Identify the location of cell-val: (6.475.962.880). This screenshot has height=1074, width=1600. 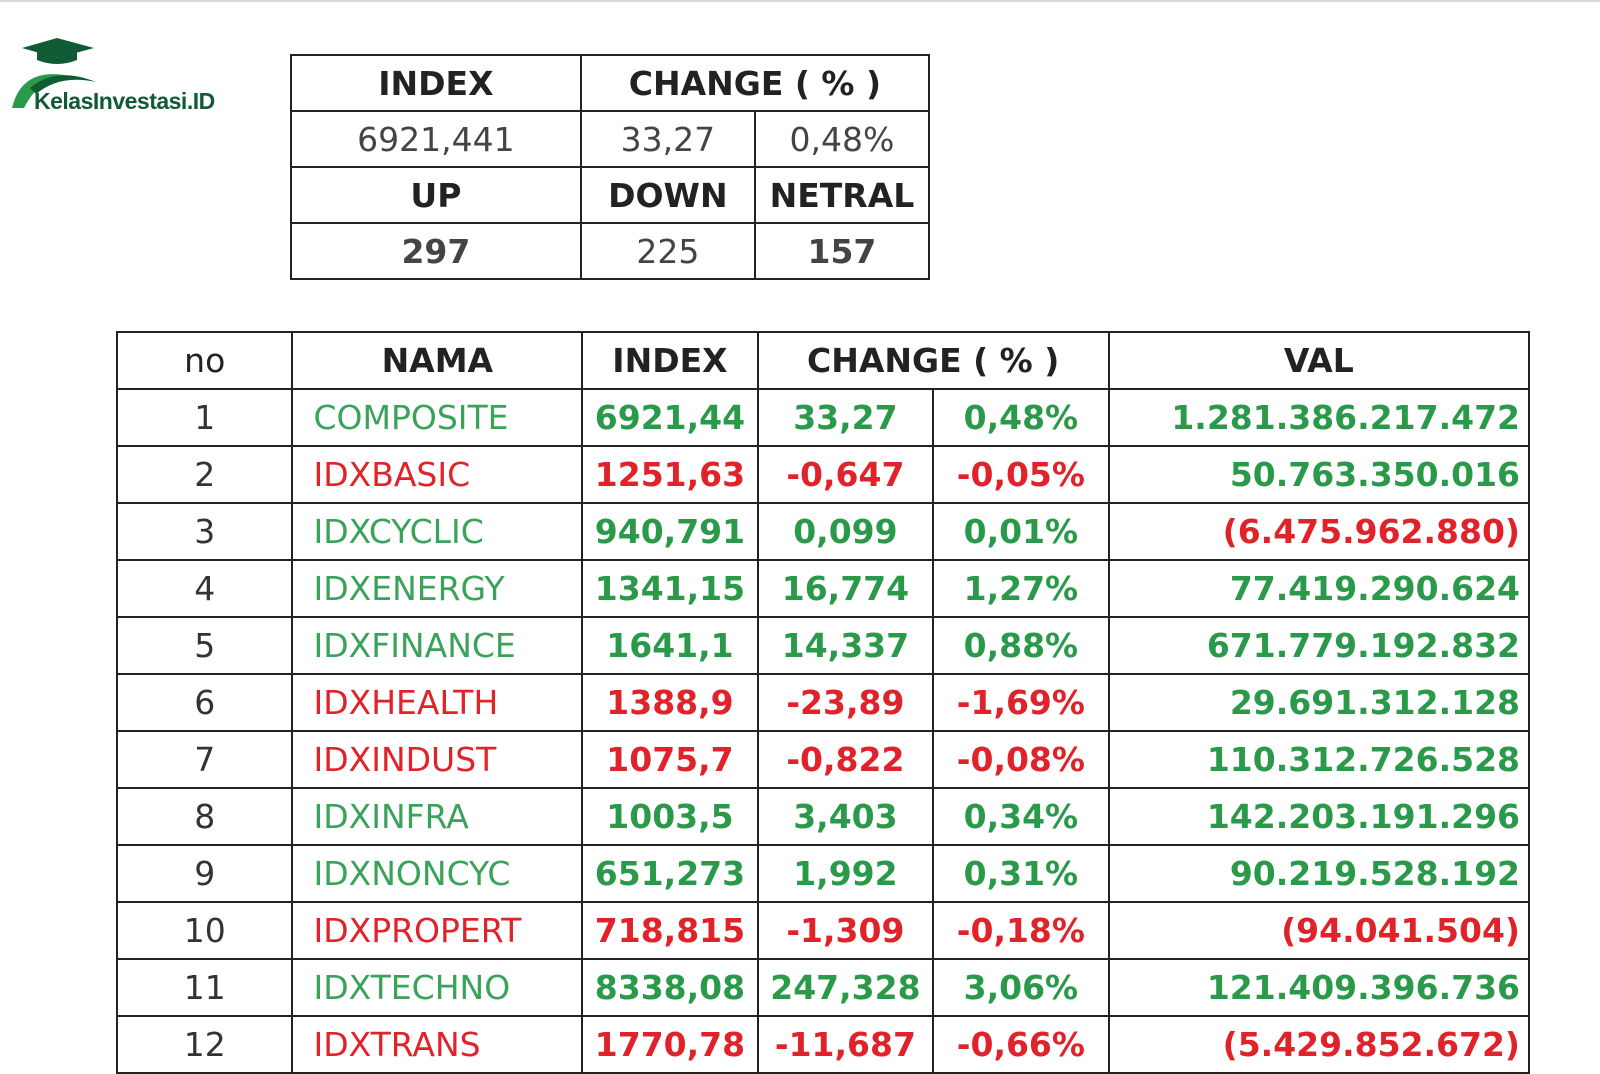
(1319, 531).